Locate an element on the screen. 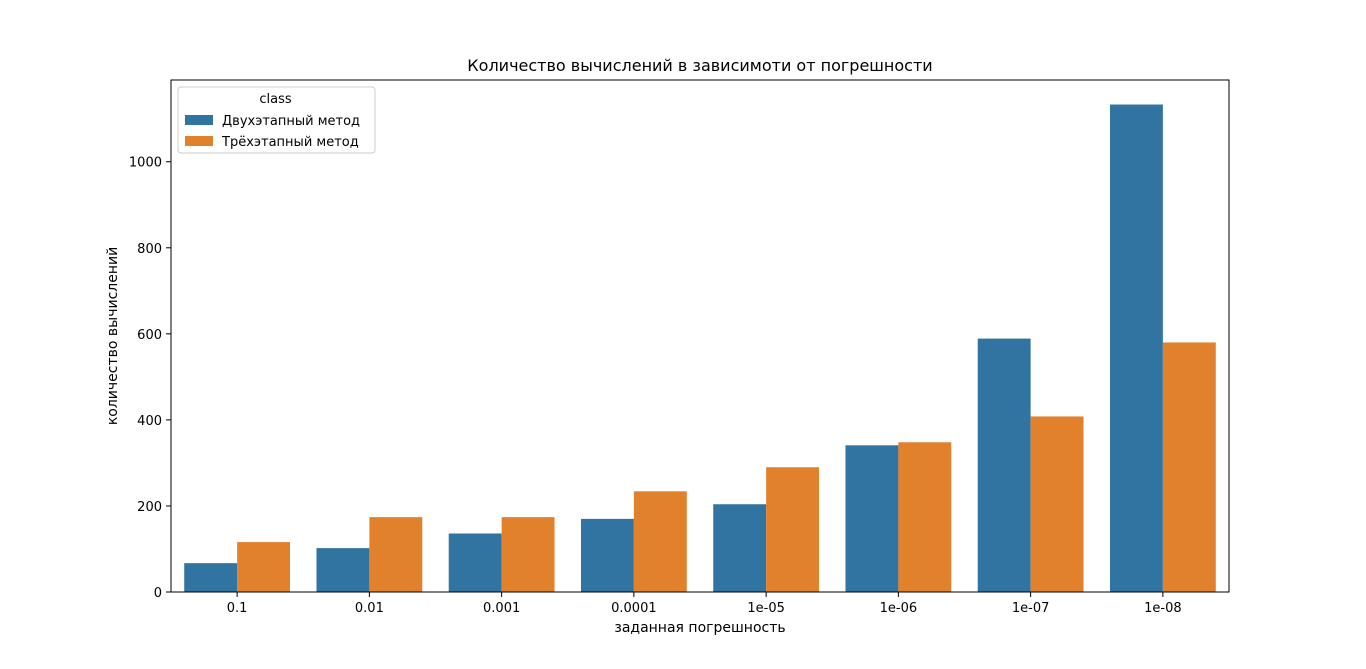 This screenshot has height=669, width=1366. y-tick-label-2: 200 is located at coordinates (149, 507).